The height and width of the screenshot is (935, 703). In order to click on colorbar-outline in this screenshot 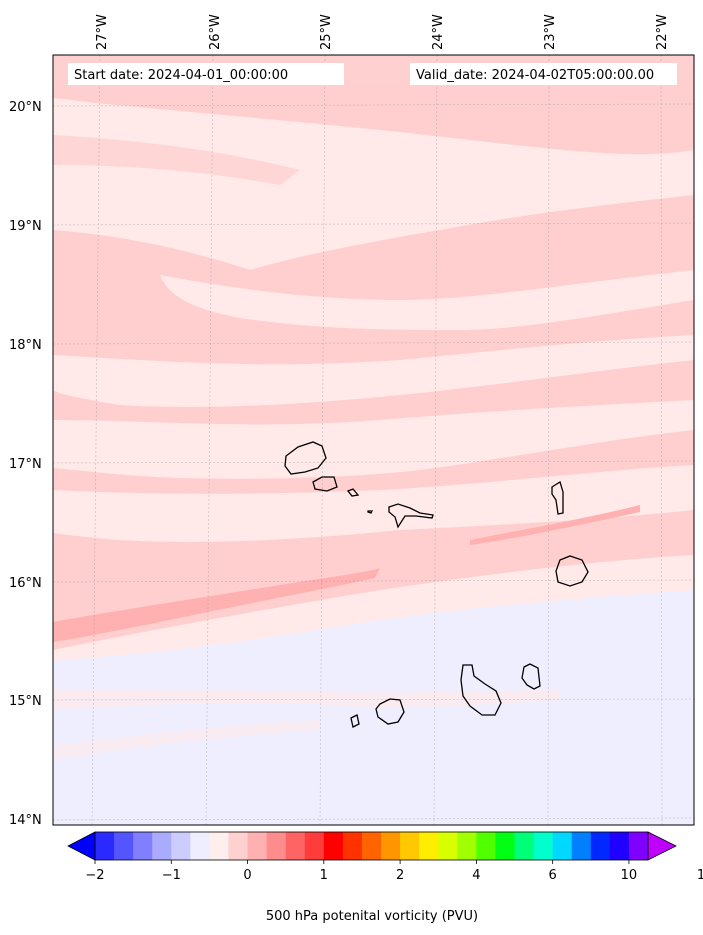, I will do `click(371, 846)`.